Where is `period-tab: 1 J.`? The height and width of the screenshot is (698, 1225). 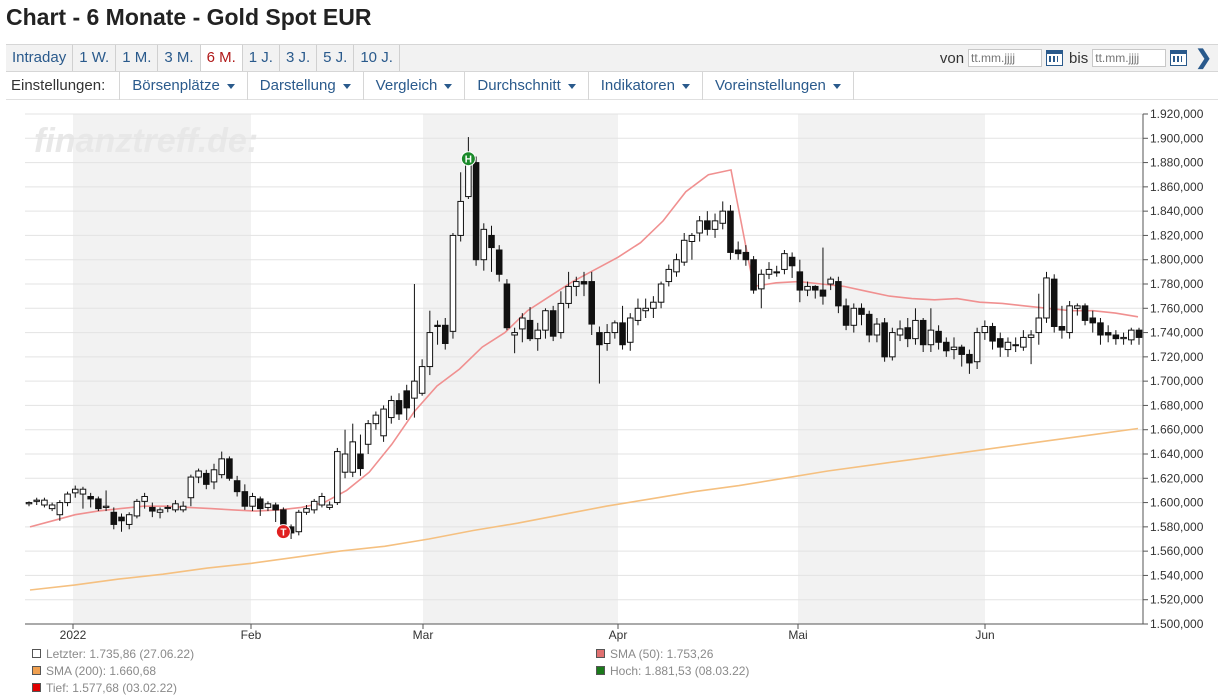
period-tab: 1 J. is located at coordinates (261, 58).